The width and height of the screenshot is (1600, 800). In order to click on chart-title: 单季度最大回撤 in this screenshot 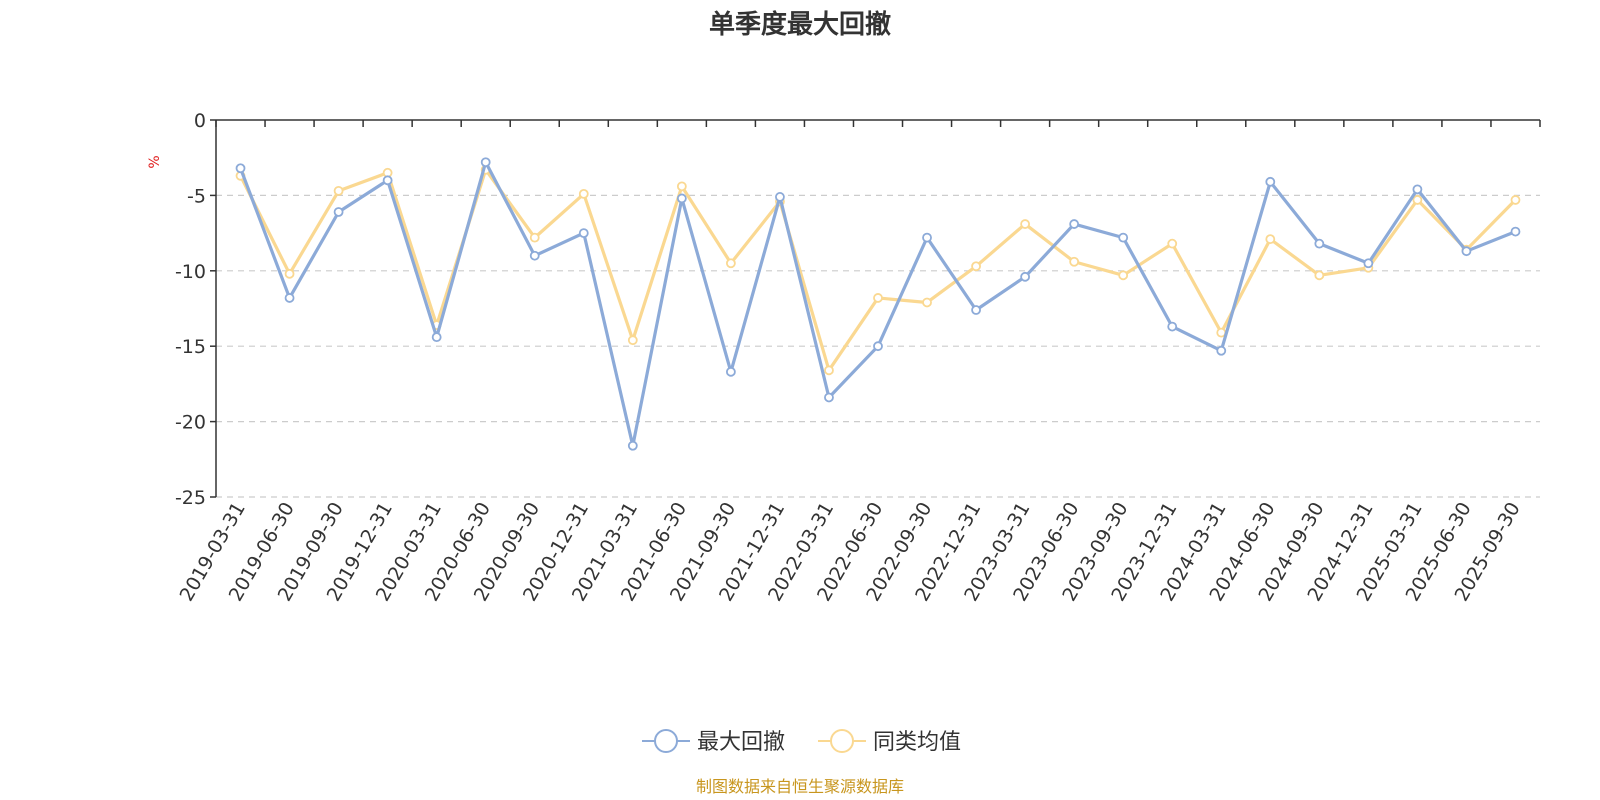, I will do `click(800, 24)`.